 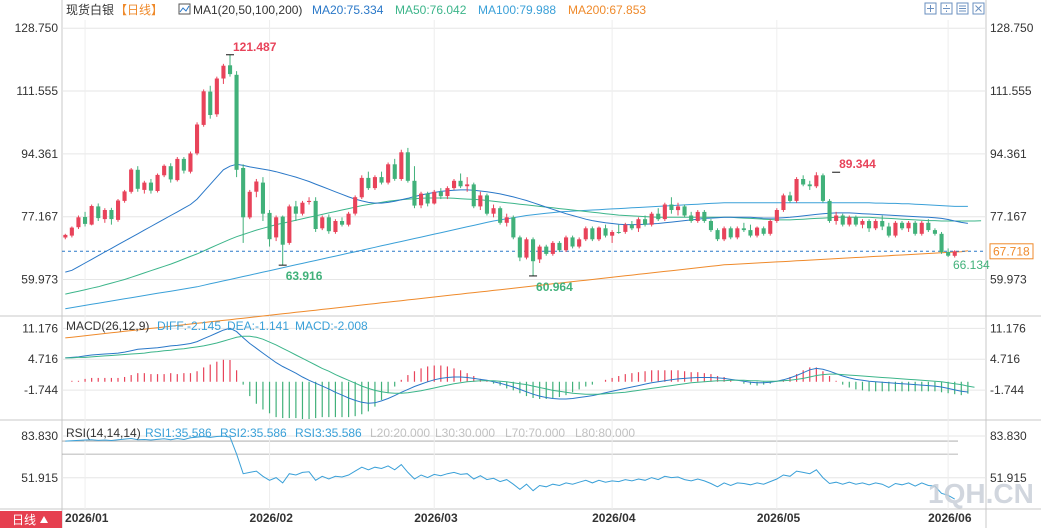 What do you see at coordinates (950, 518) in the screenshot?
I see `date-tick-label: 2026/06` at bounding box center [950, 518].